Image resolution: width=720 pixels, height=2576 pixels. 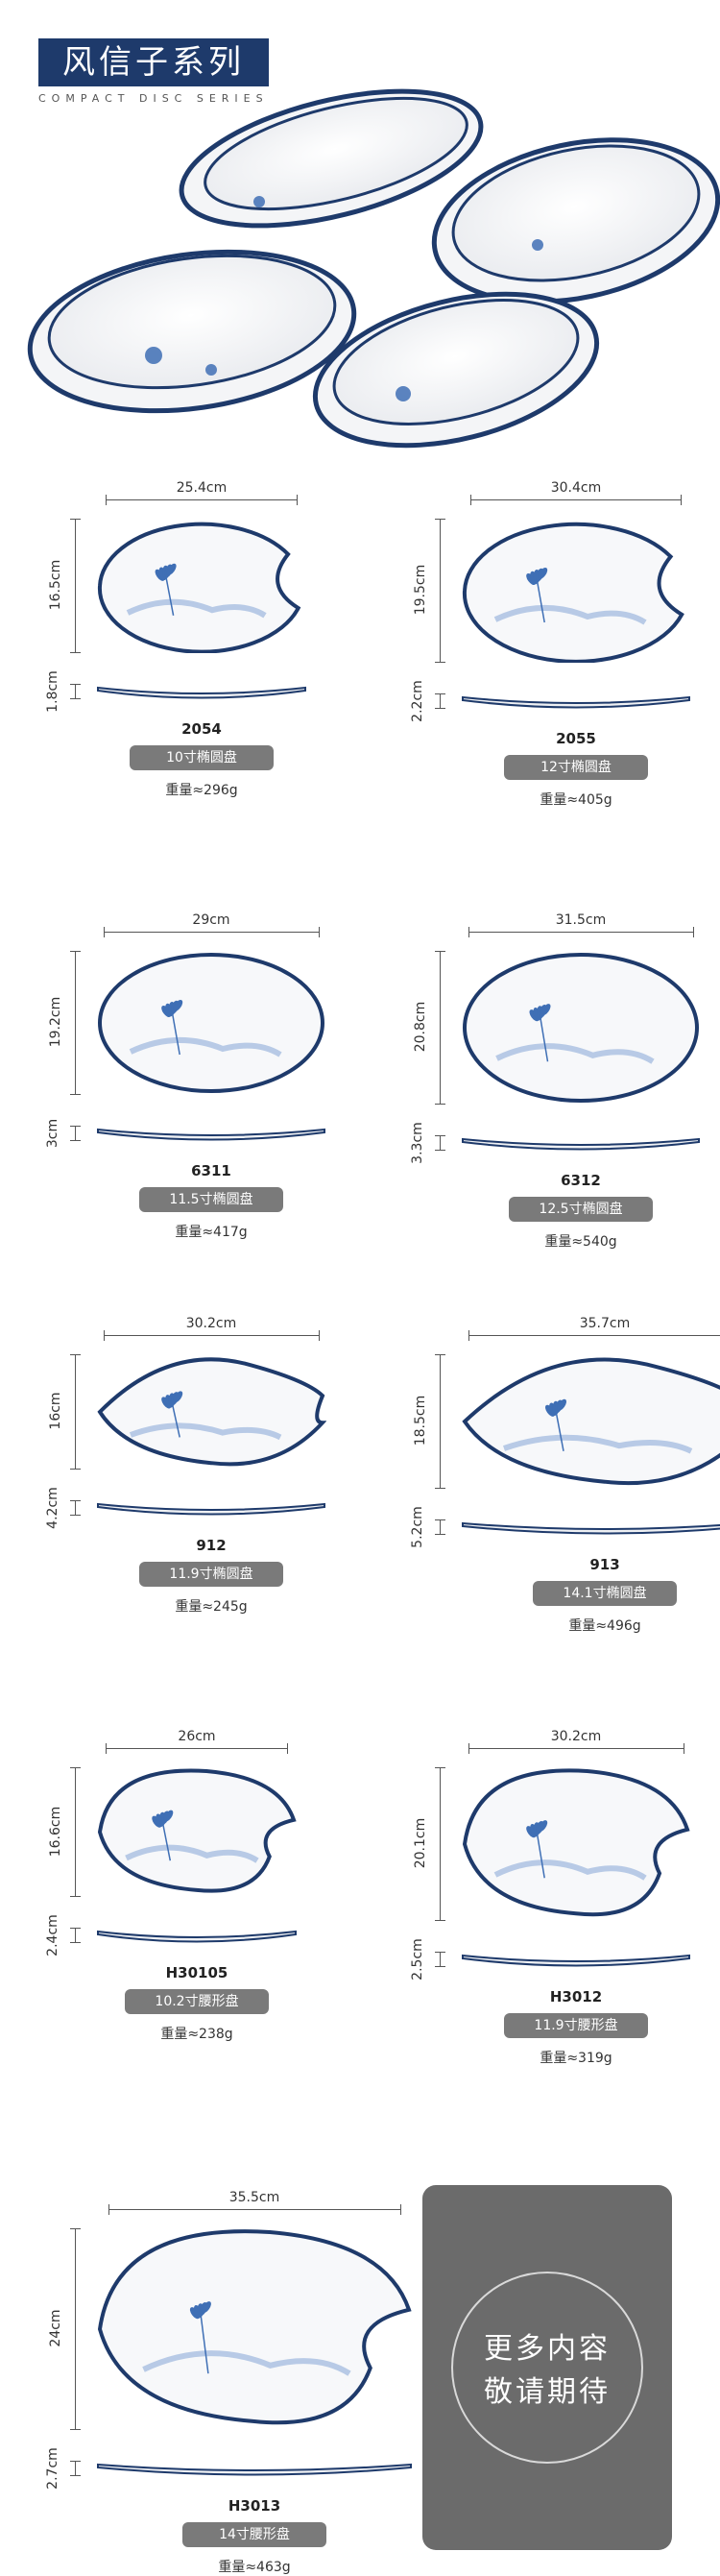 I want to click on product-card: 29cm 19.2cm 3cm 6311 11.5寸椭圆盘重量≈417g, so click(x=201, y=1104).